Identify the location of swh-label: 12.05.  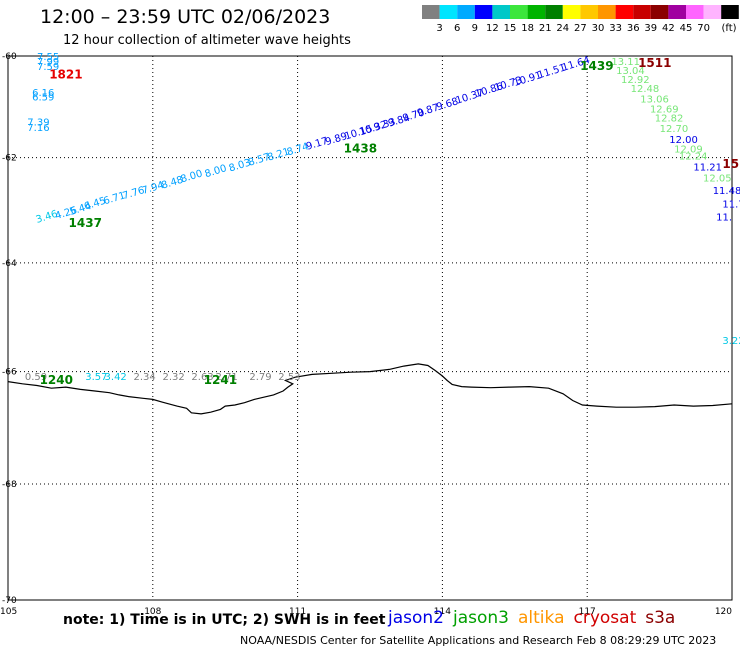
(717, 178).